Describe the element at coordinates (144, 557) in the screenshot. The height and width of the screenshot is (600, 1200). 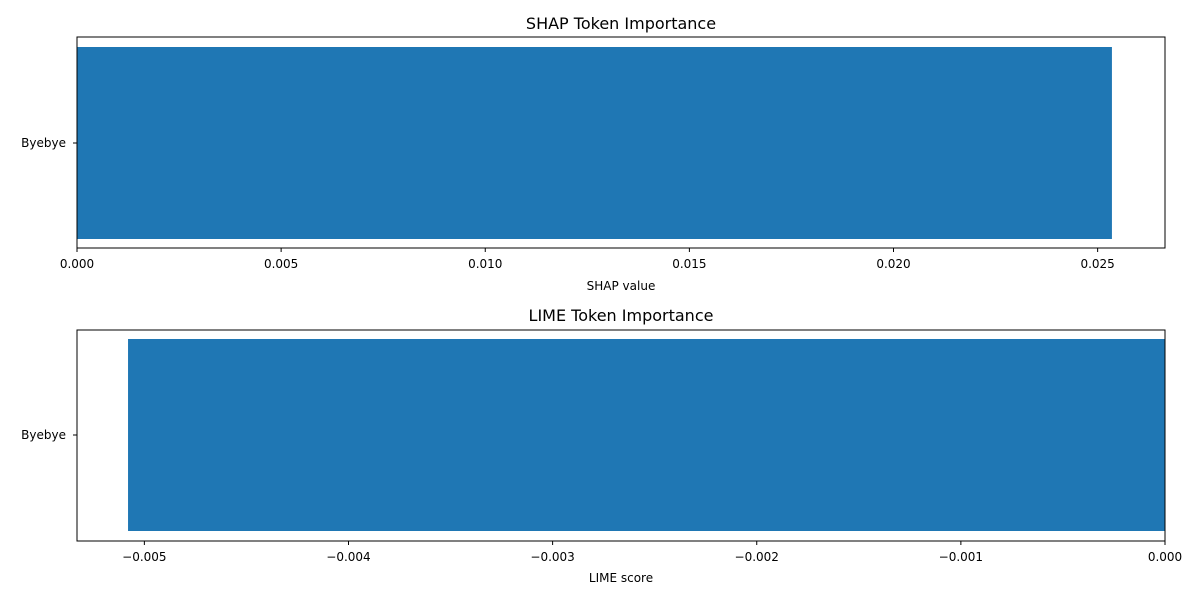
I see `lime-xtick-label: −0.005` at that location.